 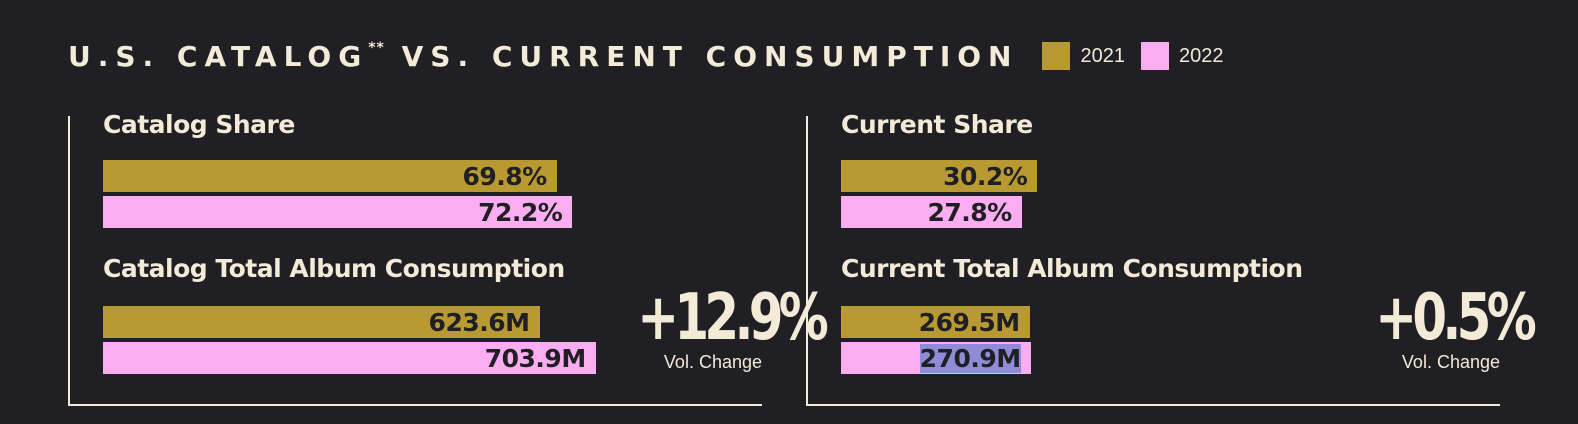 I want to click on current-change-label: Vol. Change, so click(x=1450, y=362).